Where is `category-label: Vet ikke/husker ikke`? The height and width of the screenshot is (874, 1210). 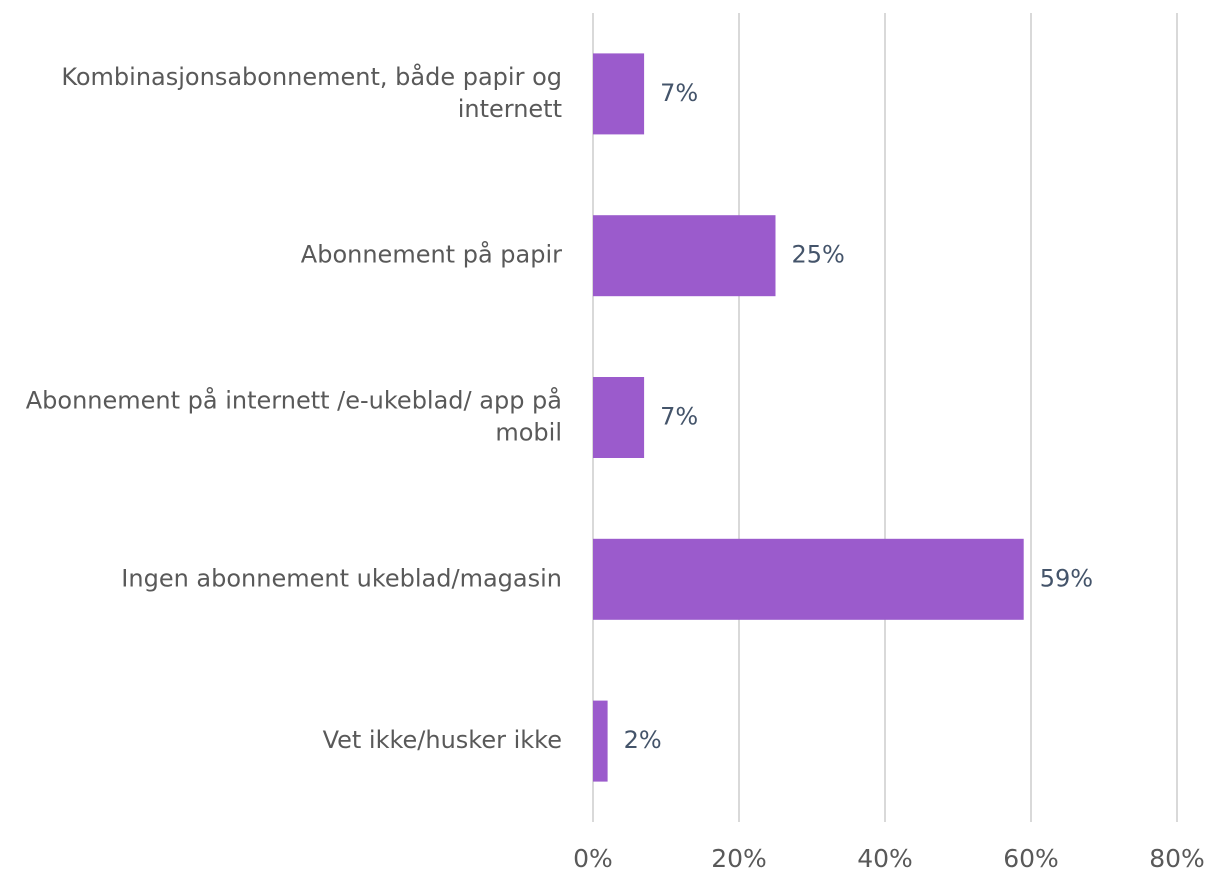 category-label: Vet ikke/husker ikke is located at coordinates (442, 740).